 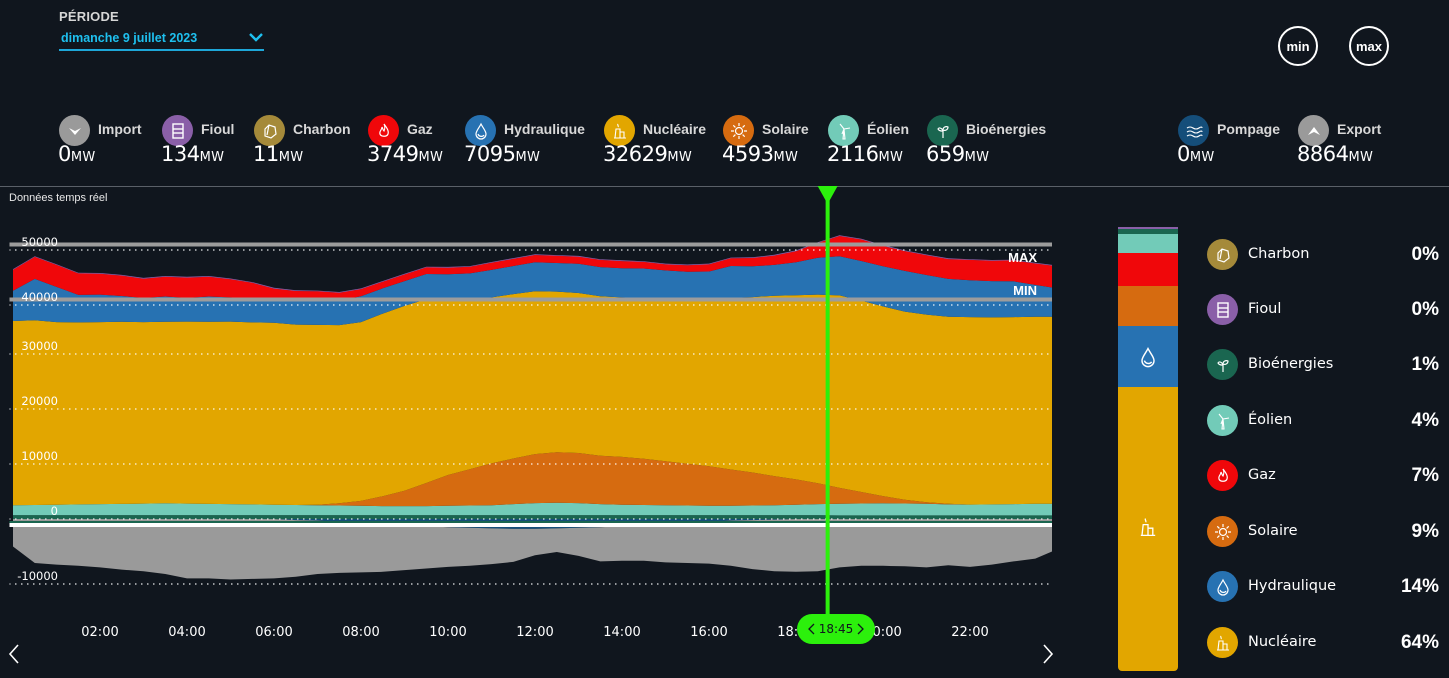 I want to click on source-name: Nucléaire, so click(x=675, y=129).